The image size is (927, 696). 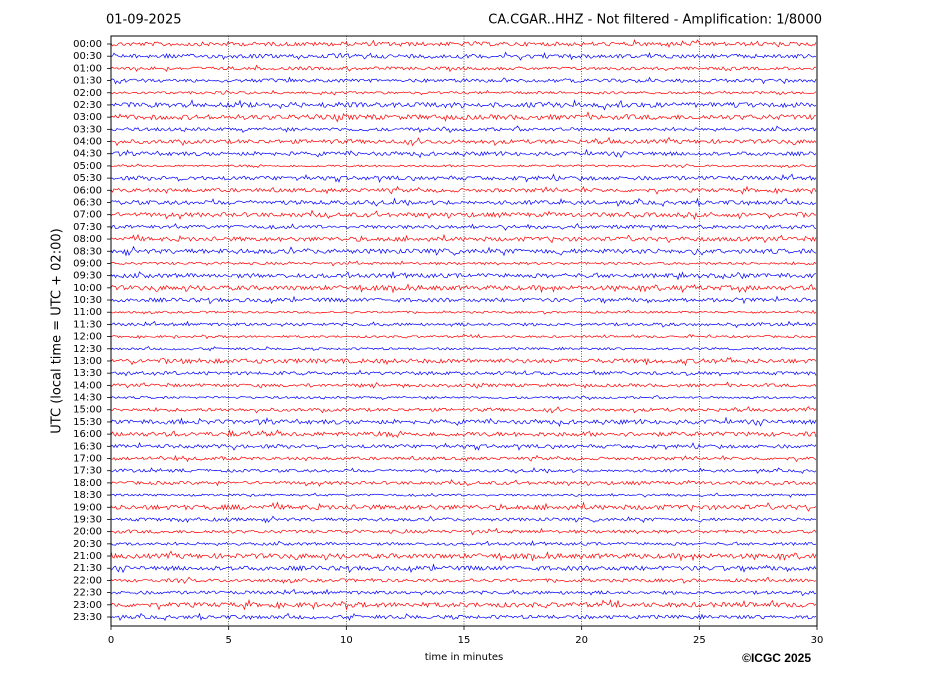 What do you see at coordinates (87, 471) in the screenshot?
I see `y-tick-label: 17:30` at bounding box center [87, 471].